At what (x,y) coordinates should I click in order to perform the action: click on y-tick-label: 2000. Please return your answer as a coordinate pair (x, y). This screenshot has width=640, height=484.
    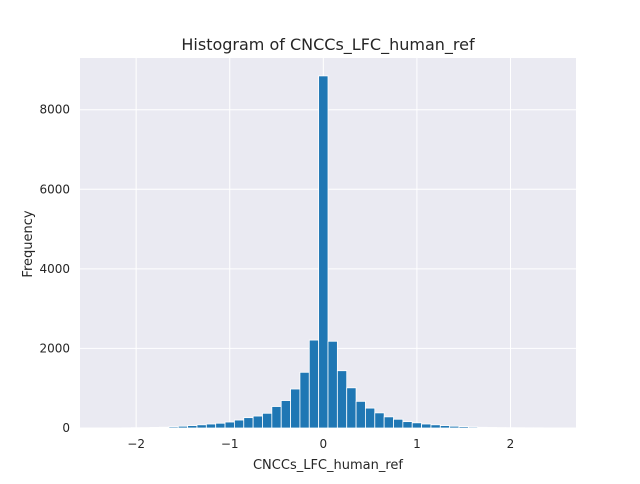
    Looking at the image, I should click on (54, 348).